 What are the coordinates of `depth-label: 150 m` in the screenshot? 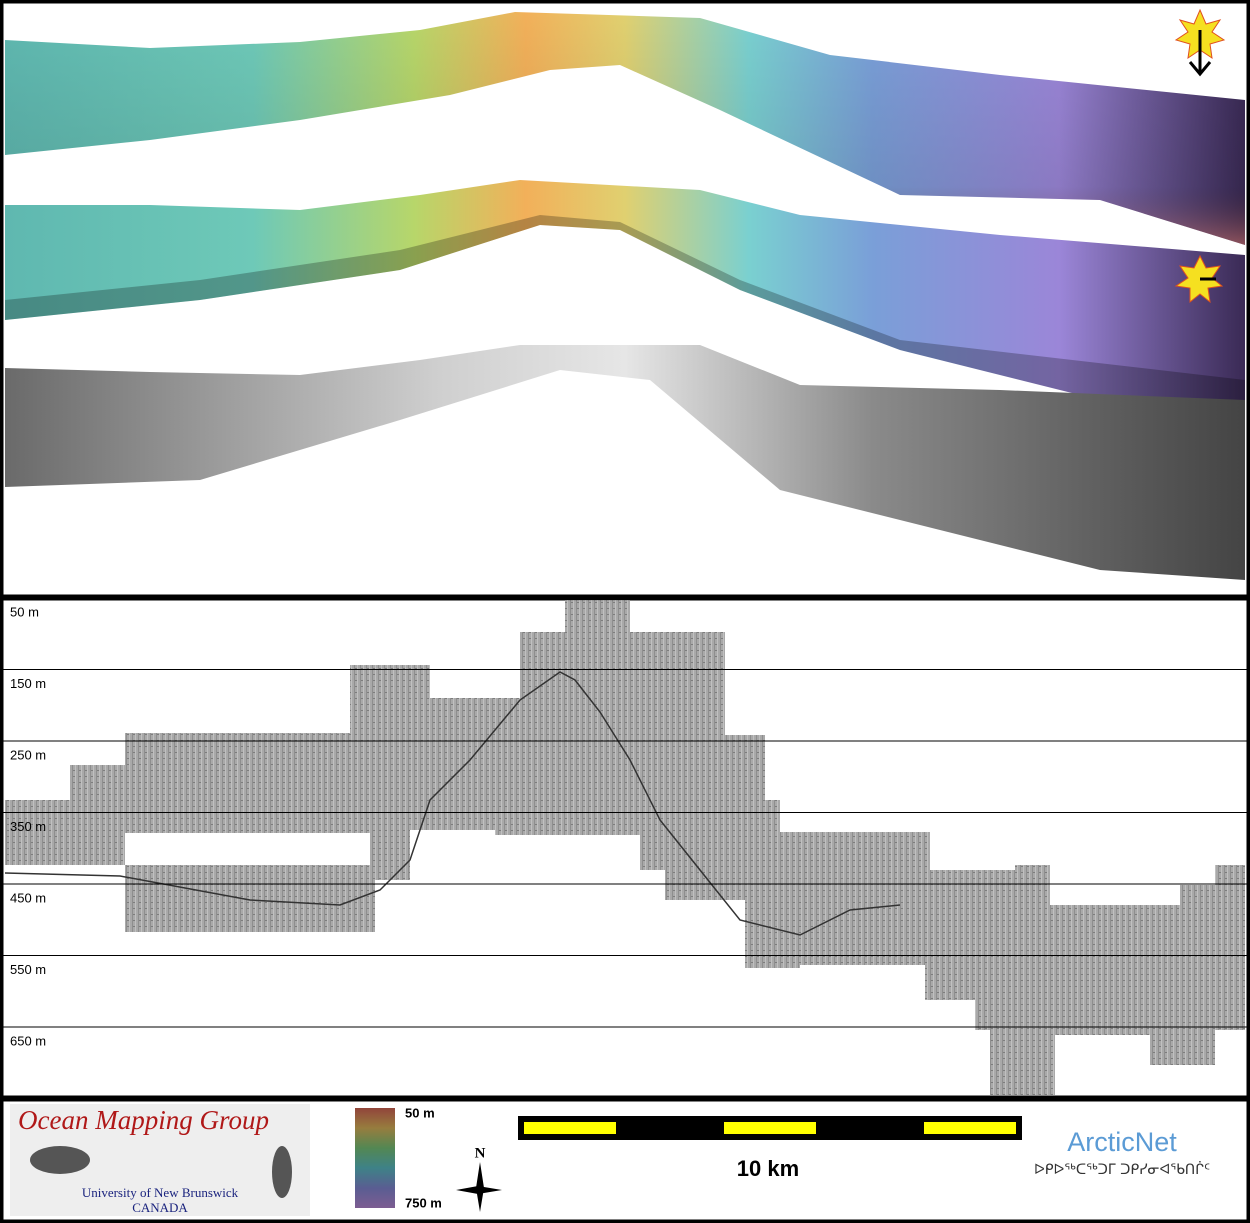 It's located at (28, 683).